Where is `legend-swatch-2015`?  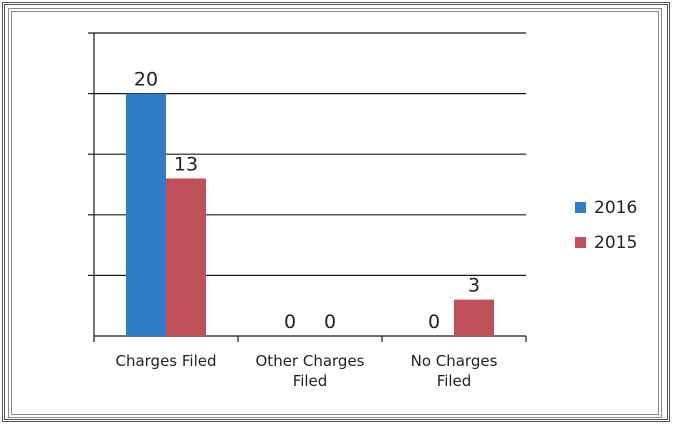 legend-swatch-2015 is located at coordinates (580, 242).